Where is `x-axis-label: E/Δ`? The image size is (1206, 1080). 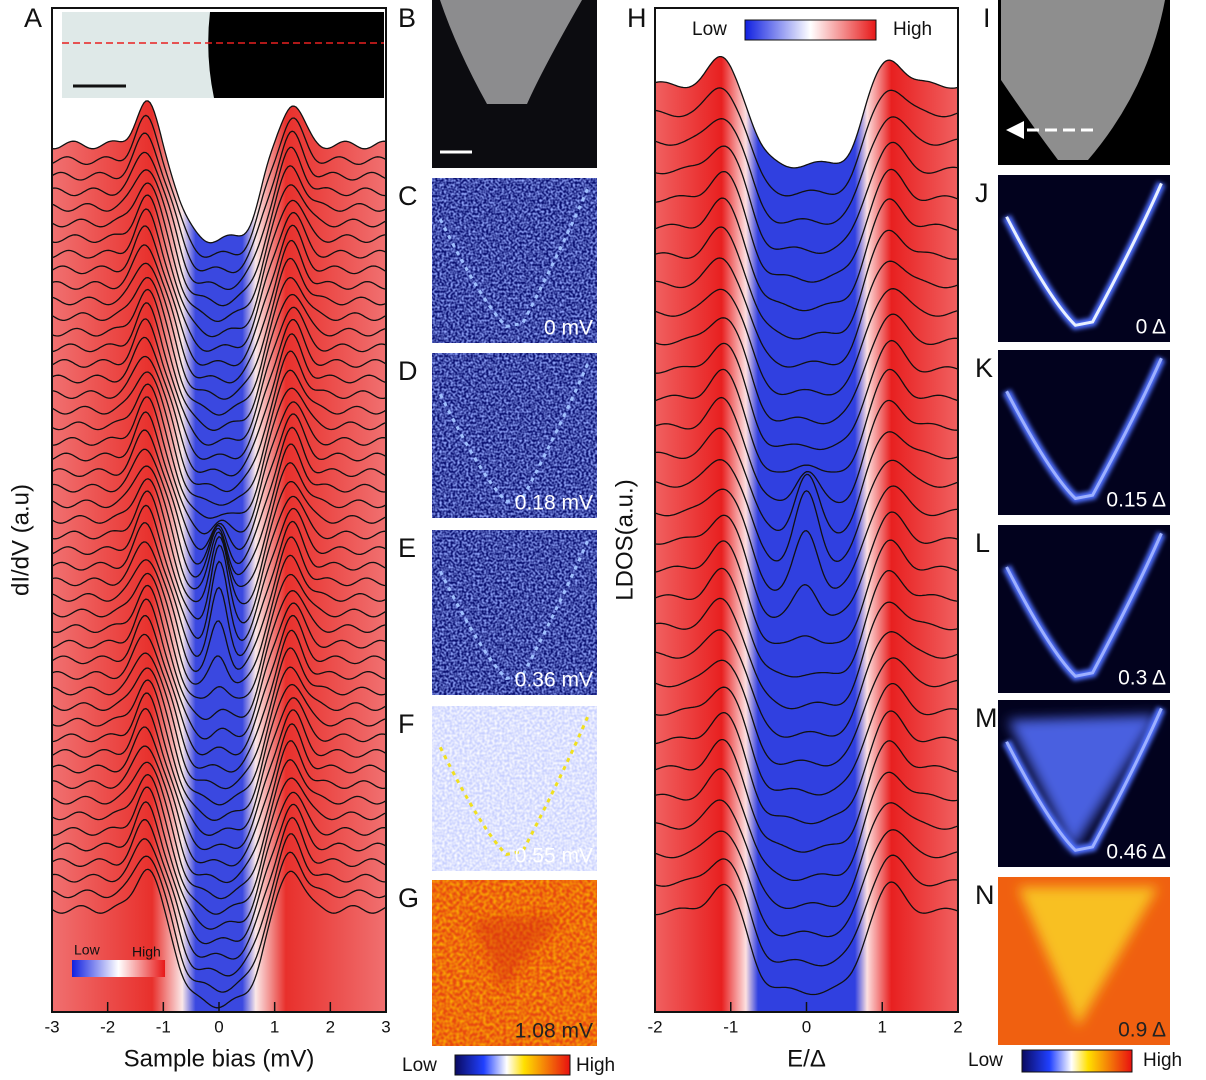 x-axis-label: E/Δ is located at coordinates (806, 1058).